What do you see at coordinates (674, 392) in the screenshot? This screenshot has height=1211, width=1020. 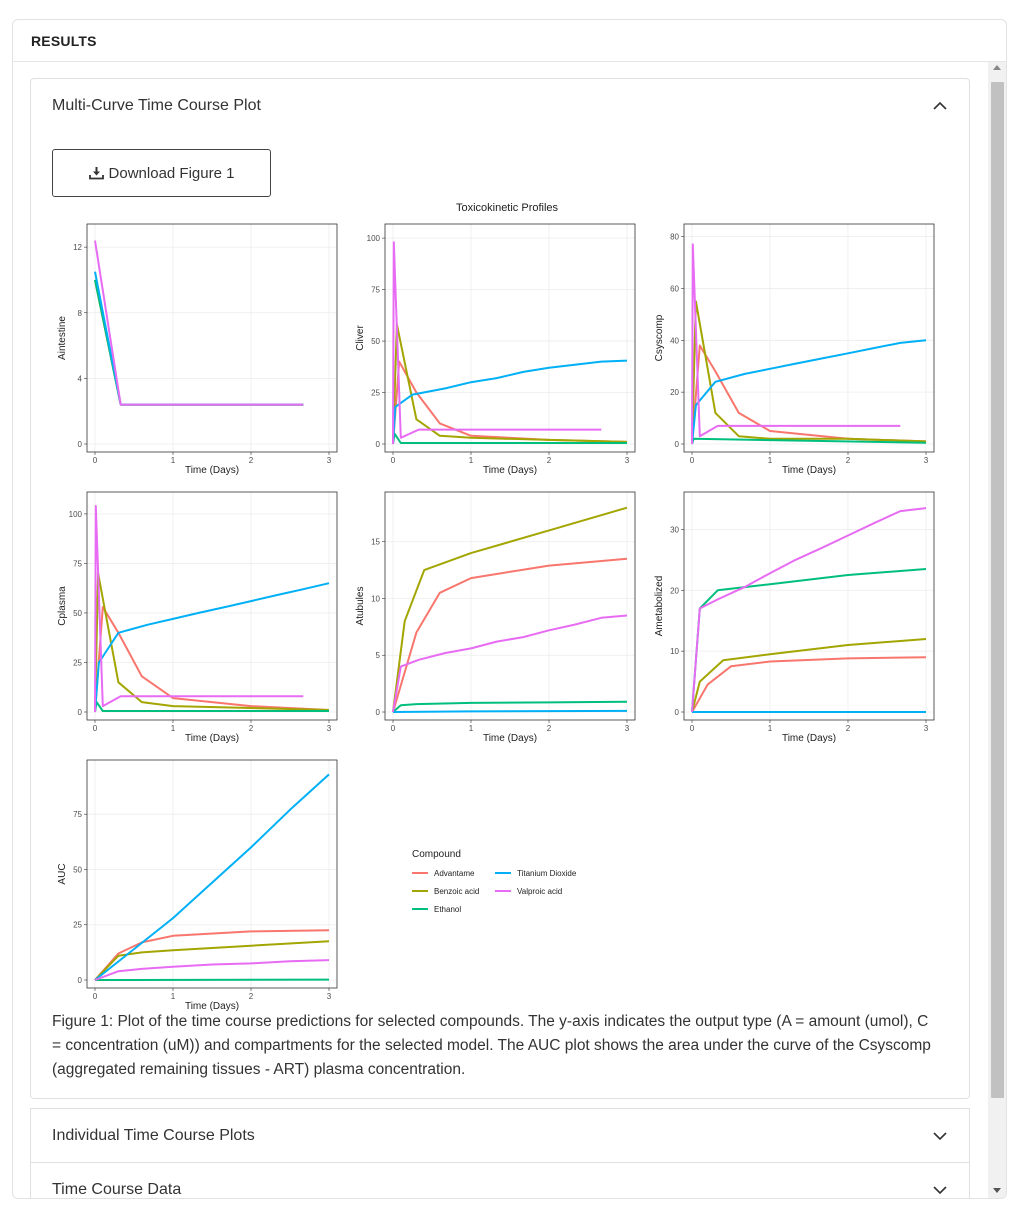 I see `y-tick-label: 20` at bounding box center [674, 392].